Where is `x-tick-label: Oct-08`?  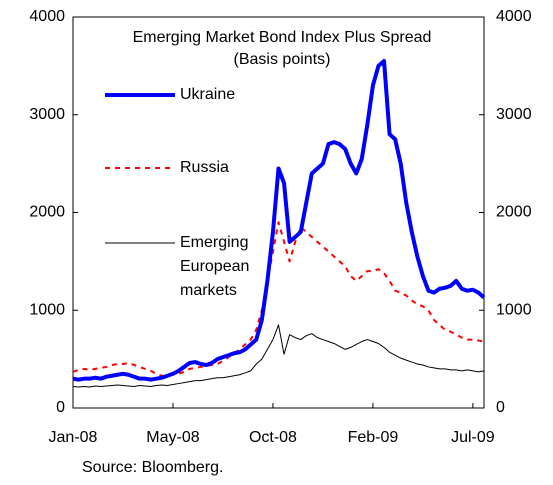 x-tick-label: Oct-08 is located at coordinates (273, 437).